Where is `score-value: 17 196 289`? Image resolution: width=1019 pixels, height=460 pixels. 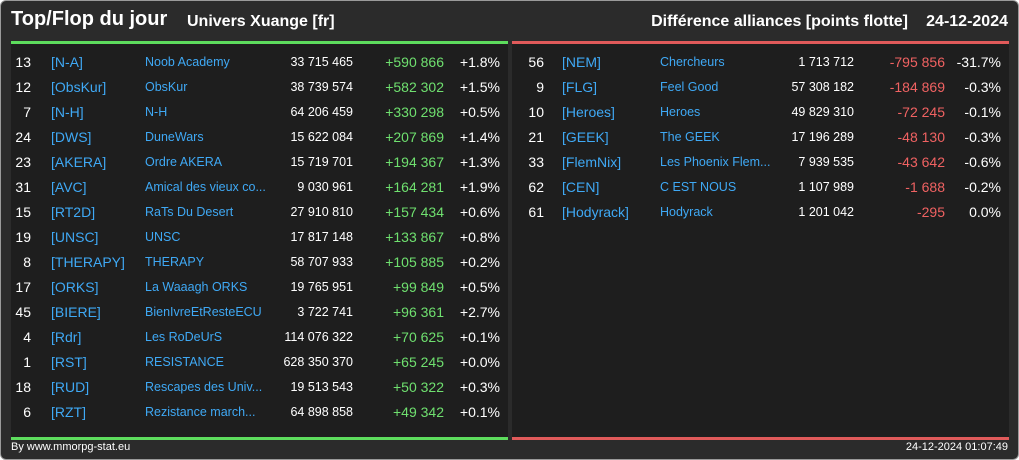 score-value: 17 196 289 is located at coordinates (822, 137).